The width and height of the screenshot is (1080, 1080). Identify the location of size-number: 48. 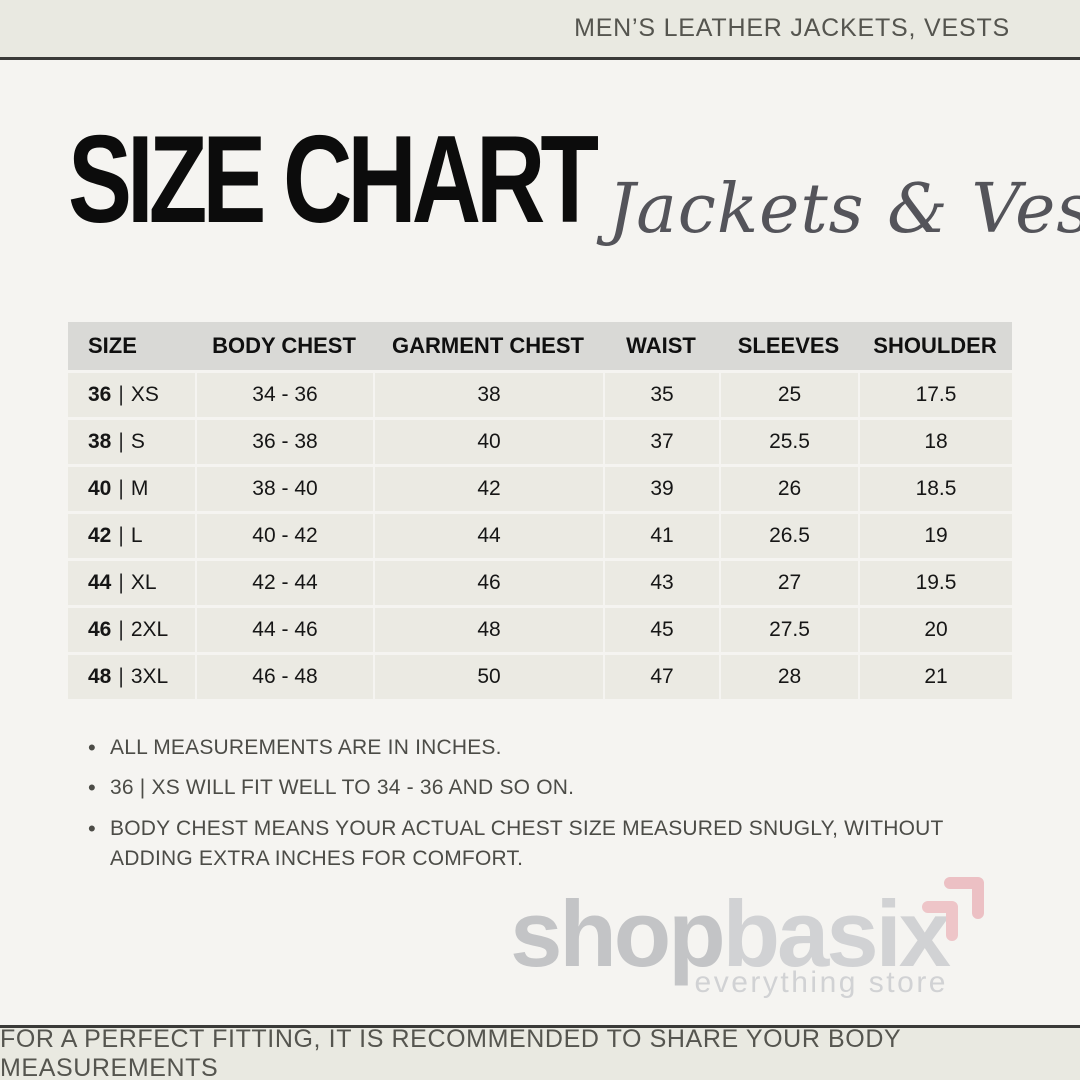
(100, 676).